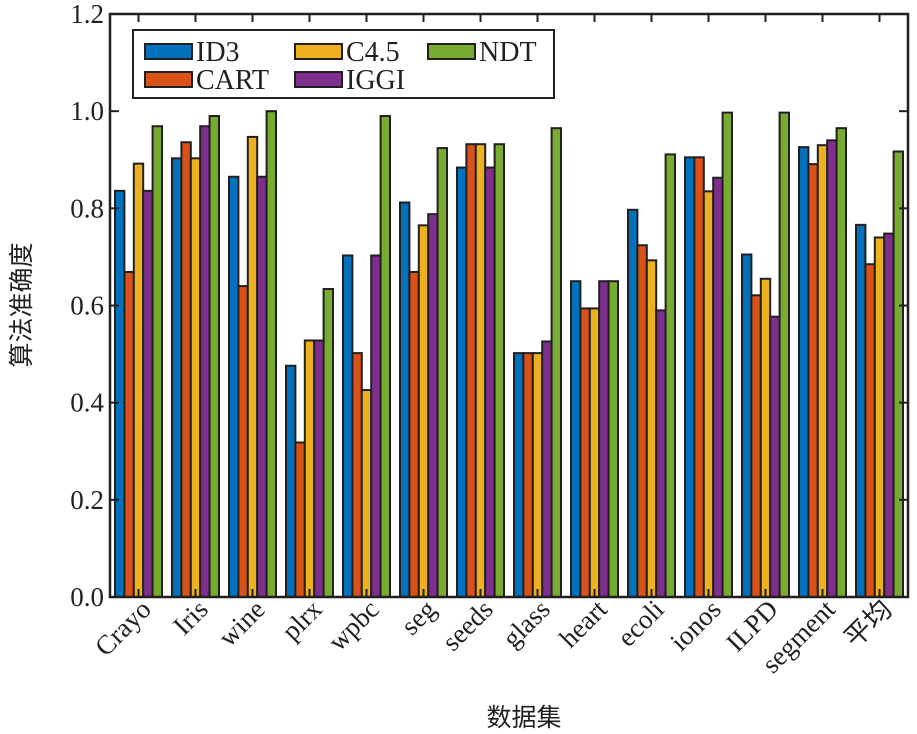  I want to click on y-tick-label: 0.2, so click(87, 500).